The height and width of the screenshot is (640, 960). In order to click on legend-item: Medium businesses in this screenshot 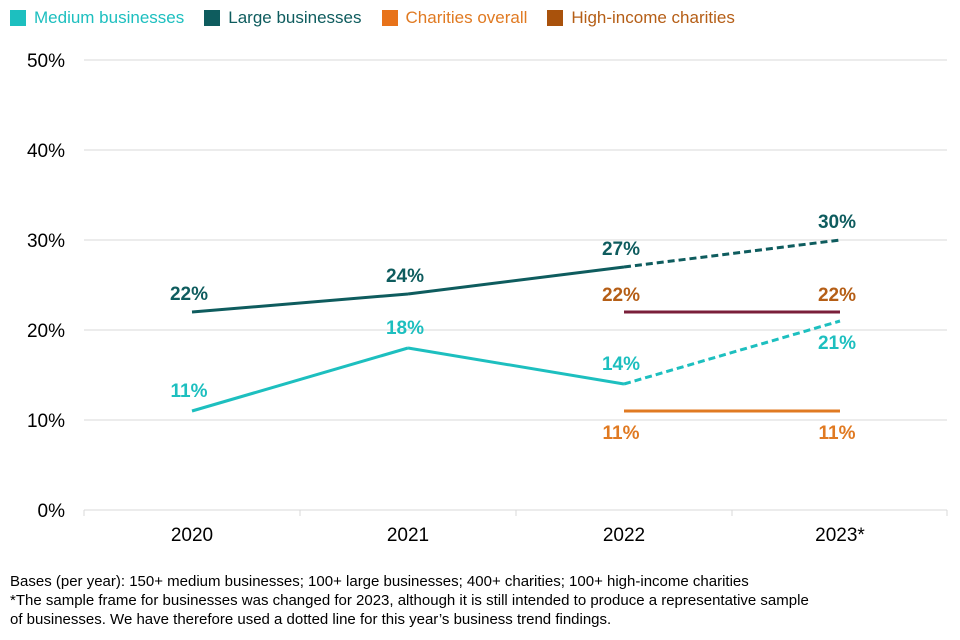, I will do `click(97, 18)`.